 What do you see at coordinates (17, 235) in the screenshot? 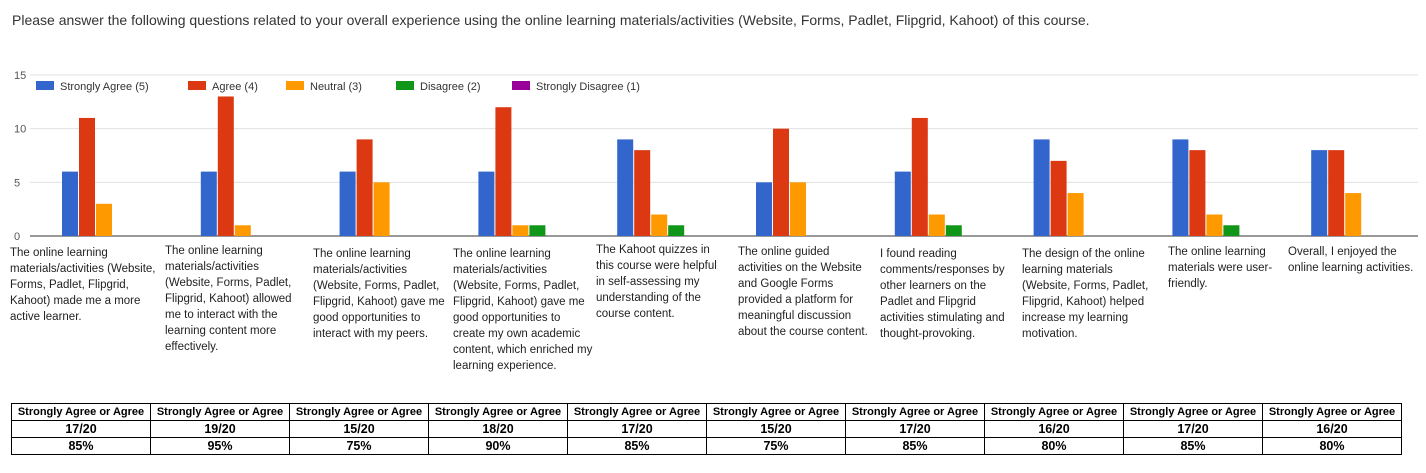
I see `y-tick-label: 0` at bounding box center [17, 235].